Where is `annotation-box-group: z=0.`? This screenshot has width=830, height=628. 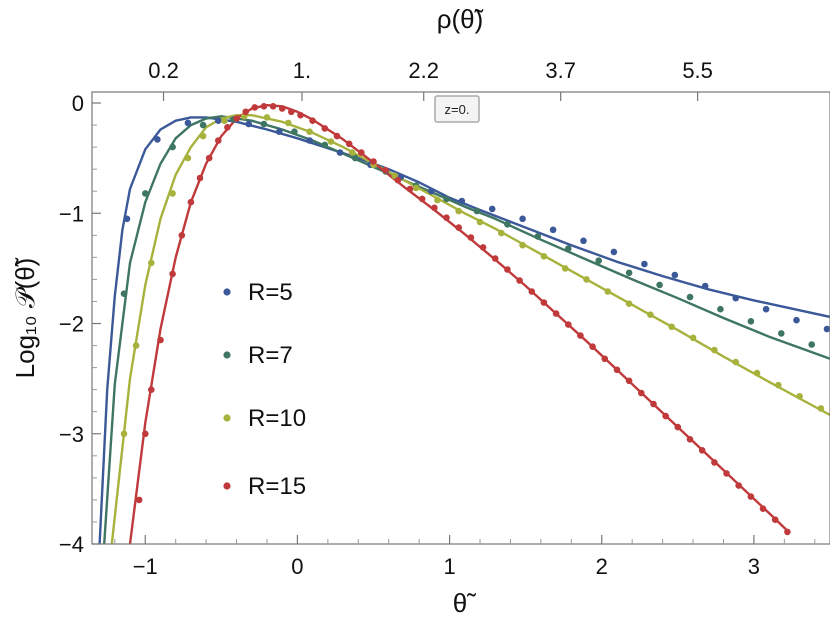 annotation-box-group: z=0. is located at coordinates (457, 109).